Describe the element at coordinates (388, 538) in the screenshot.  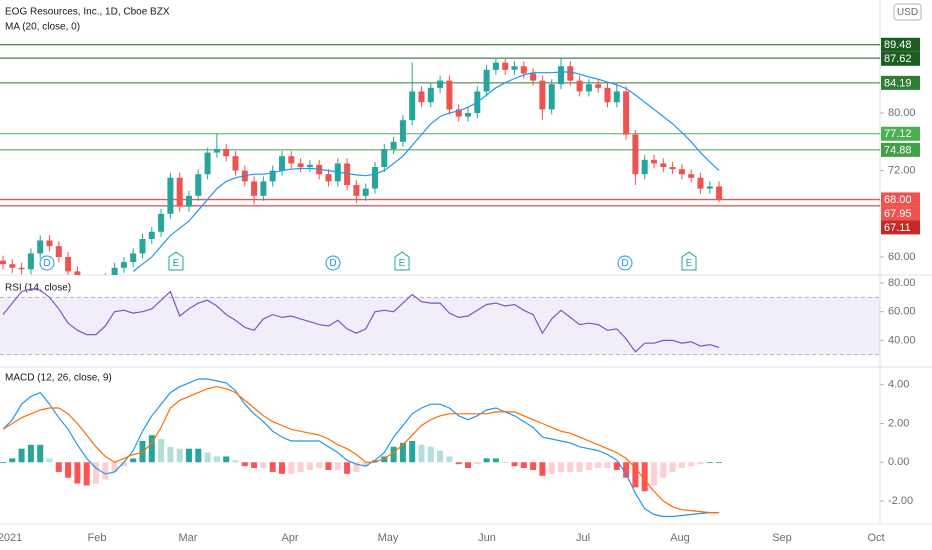
I see `x-tick-label: May` at that location.